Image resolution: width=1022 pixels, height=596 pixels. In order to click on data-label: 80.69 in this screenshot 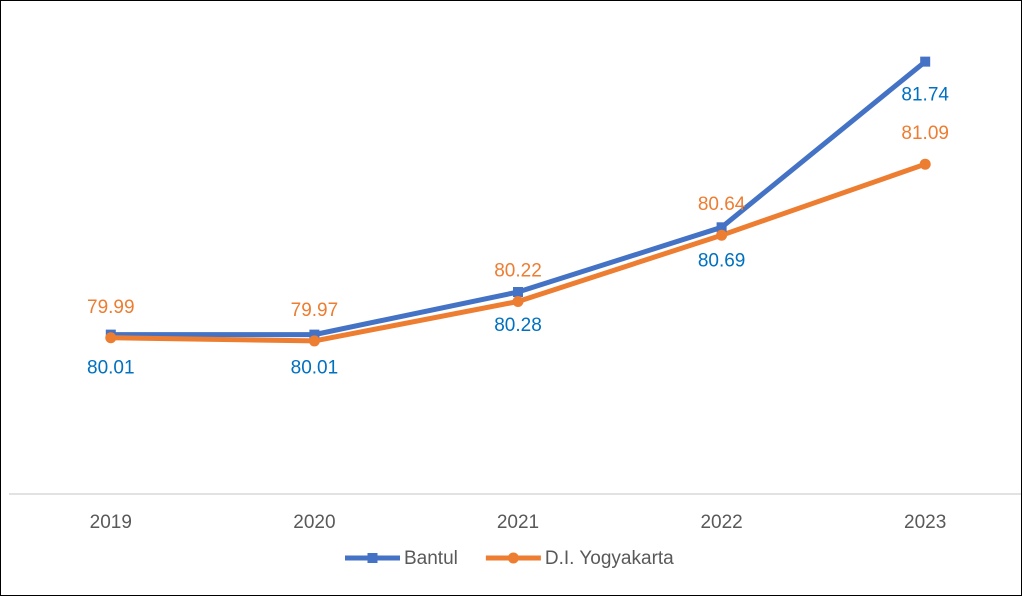, I will do `click(722, 260)`.